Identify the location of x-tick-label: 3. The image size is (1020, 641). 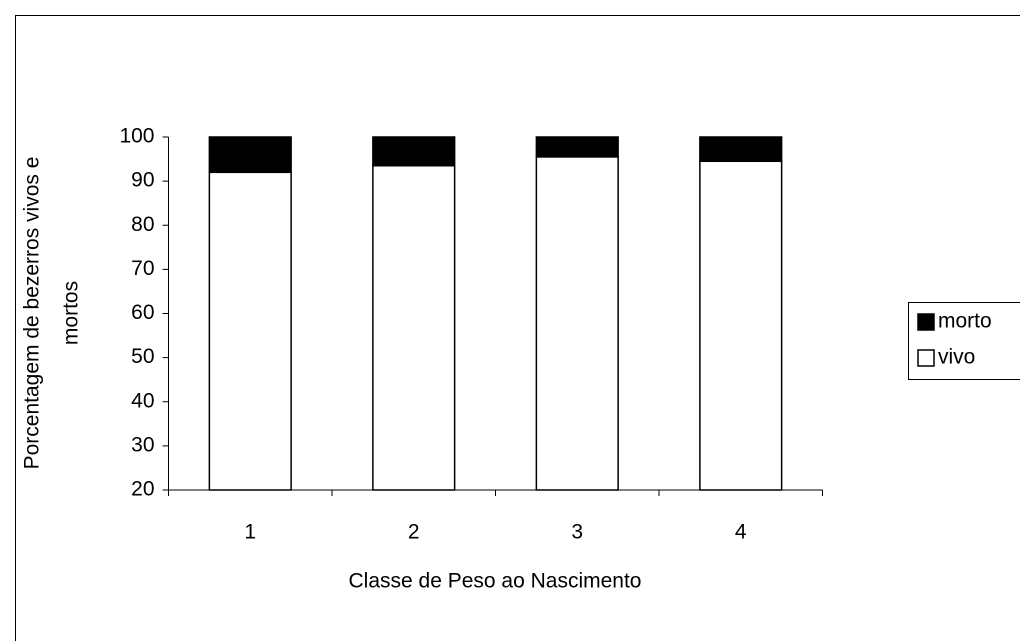
(577, 532).